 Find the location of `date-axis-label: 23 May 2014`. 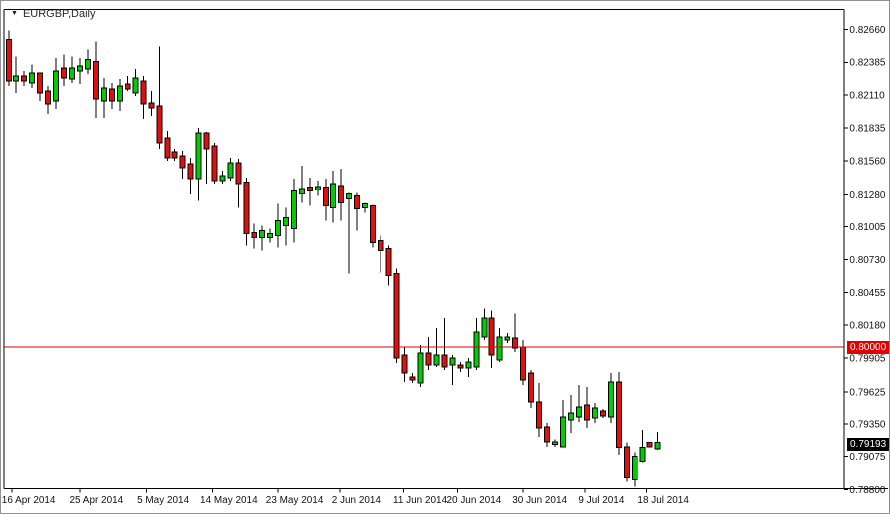

date-axis-label: 23 May 2014 is located at coordinates (295, 500).